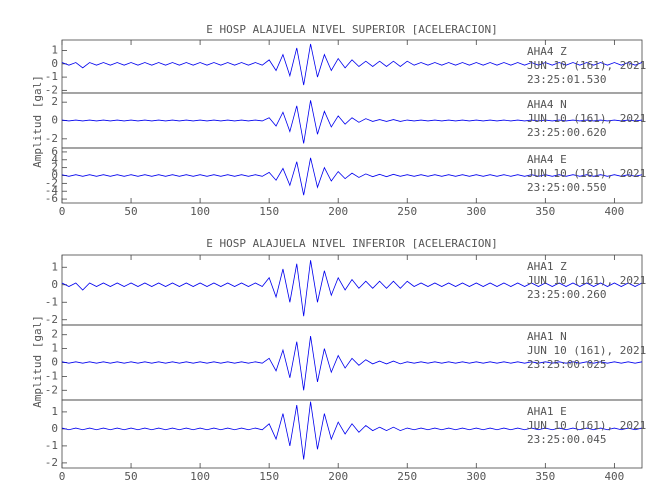 The width and height of the screenshot is (650, 500). I want to click on y-tick-label: 6, so click(54, 151).